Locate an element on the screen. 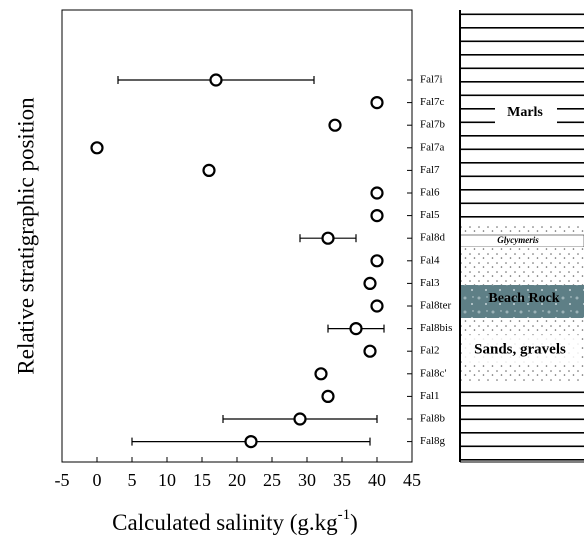  x-tick-label: 15 is located at coordinates (202, 480).